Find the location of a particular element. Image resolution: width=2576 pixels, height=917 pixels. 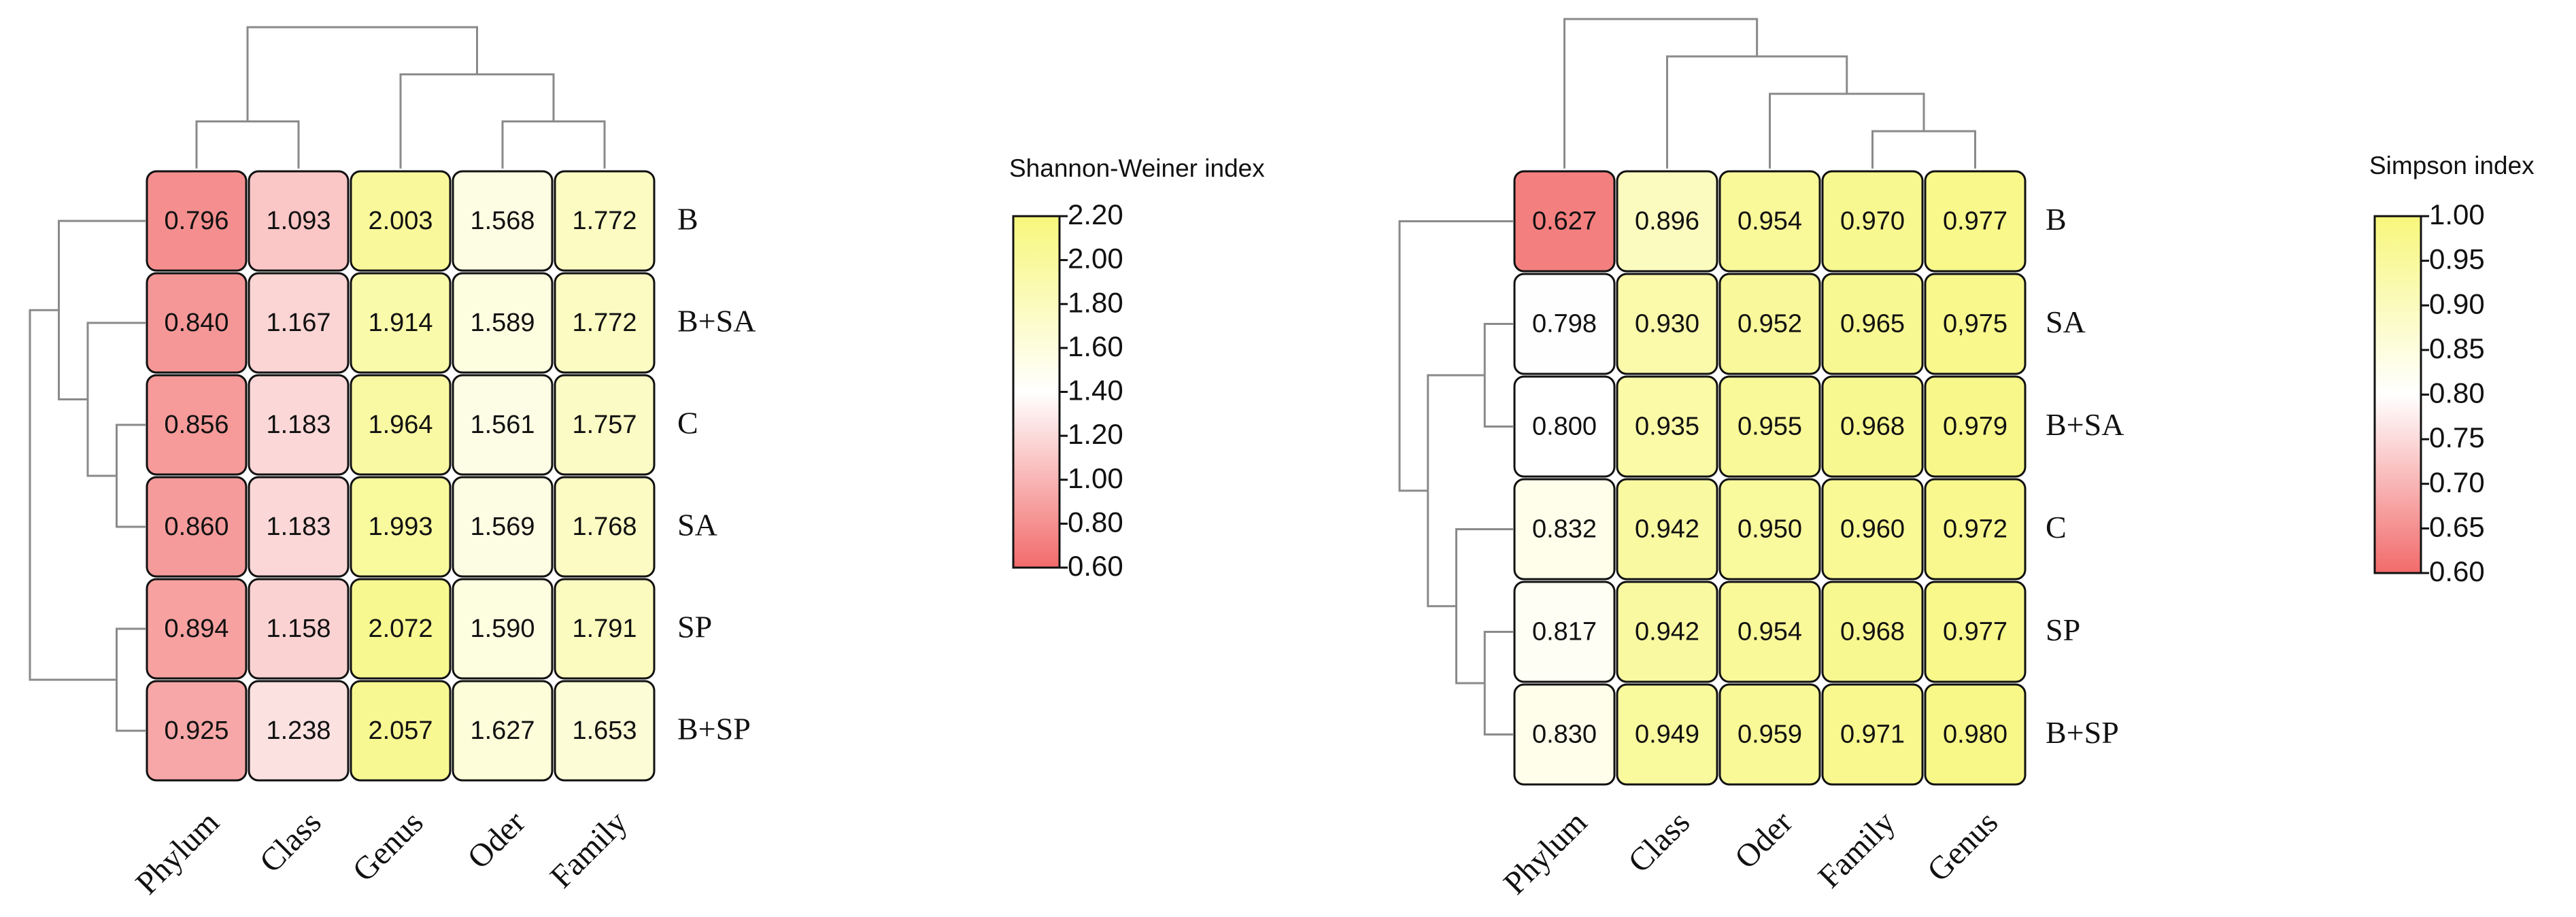

simpson-cell-B-Oder is located at coordinates (1769, 221).